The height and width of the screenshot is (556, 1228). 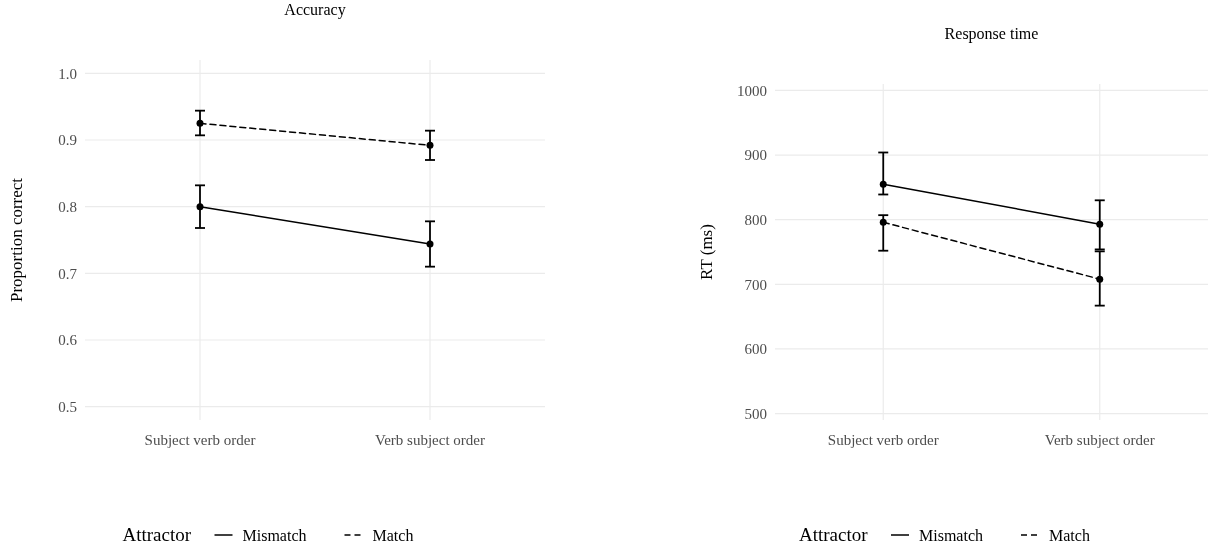 I want to click on y-tick-label: 800, so click(x=755, y=219).